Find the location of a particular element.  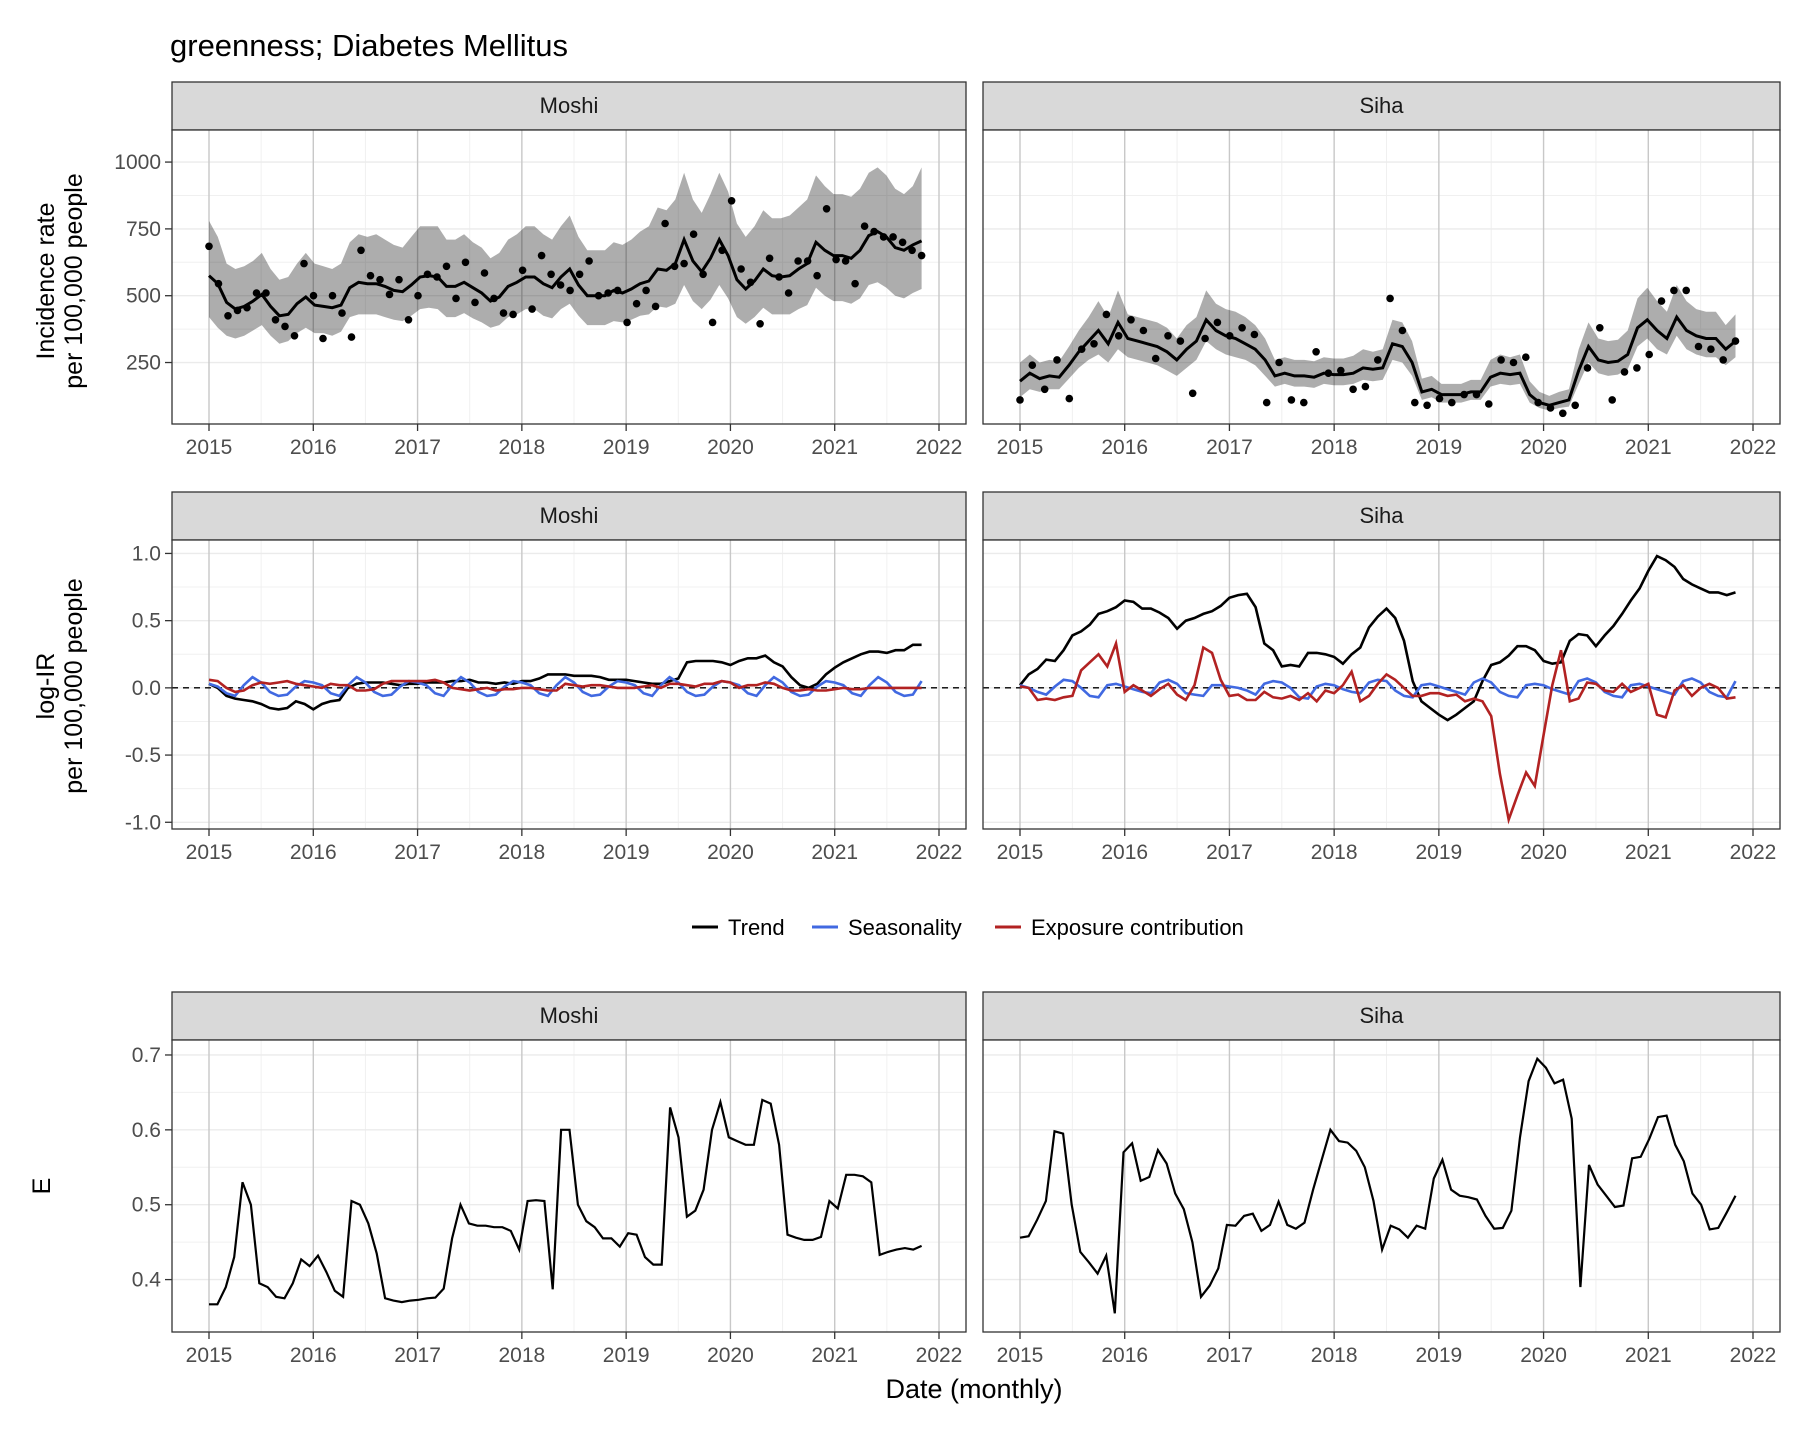

legend-label-exposure: Exposure contribution is located at coordinates (1137, 927).